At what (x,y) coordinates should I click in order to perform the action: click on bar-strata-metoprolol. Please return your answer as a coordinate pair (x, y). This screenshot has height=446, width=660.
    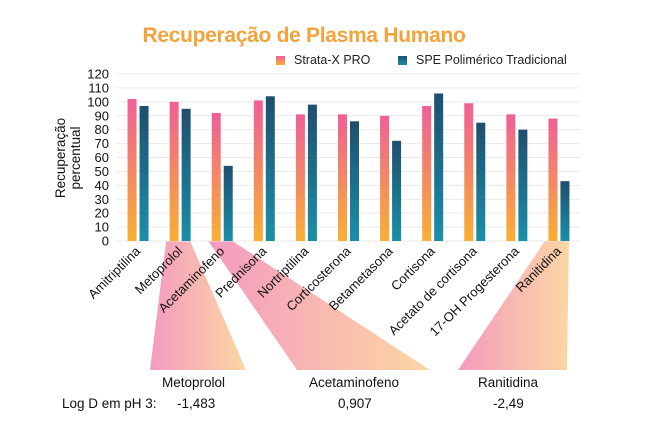
    Looking at the image, I should click on (174, 171).